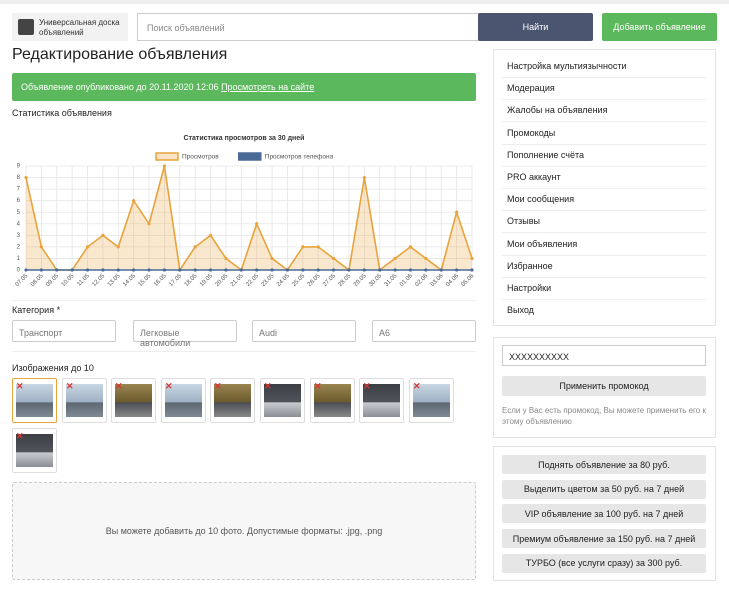 The width and height of the screenshot is (729, 600). Describe the element at coordinates (604, 355) in the screenshot. I see `promo-input: XXXXXXXXXX` at that location.